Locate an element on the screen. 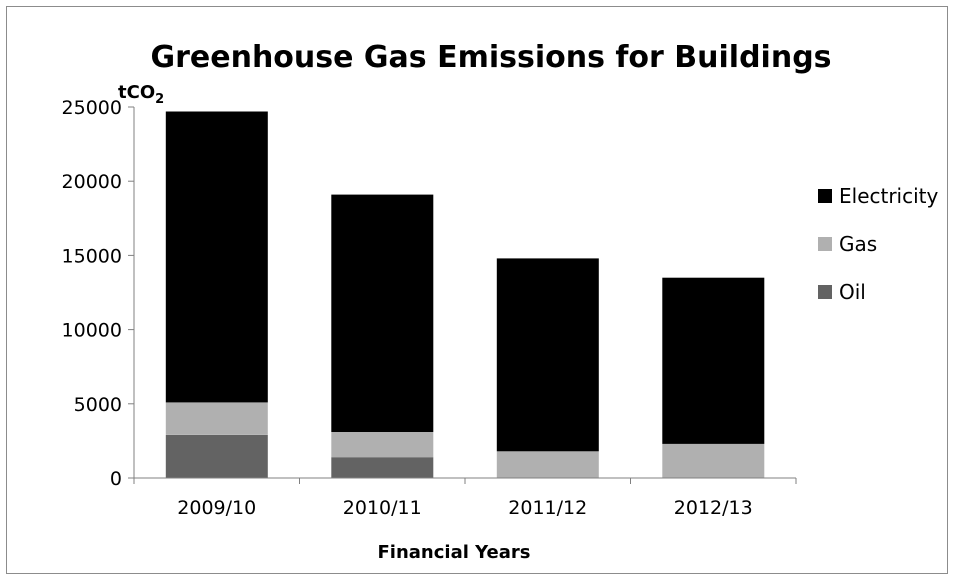  y-tick-label: 10000 is located at coordinates (92, 331).